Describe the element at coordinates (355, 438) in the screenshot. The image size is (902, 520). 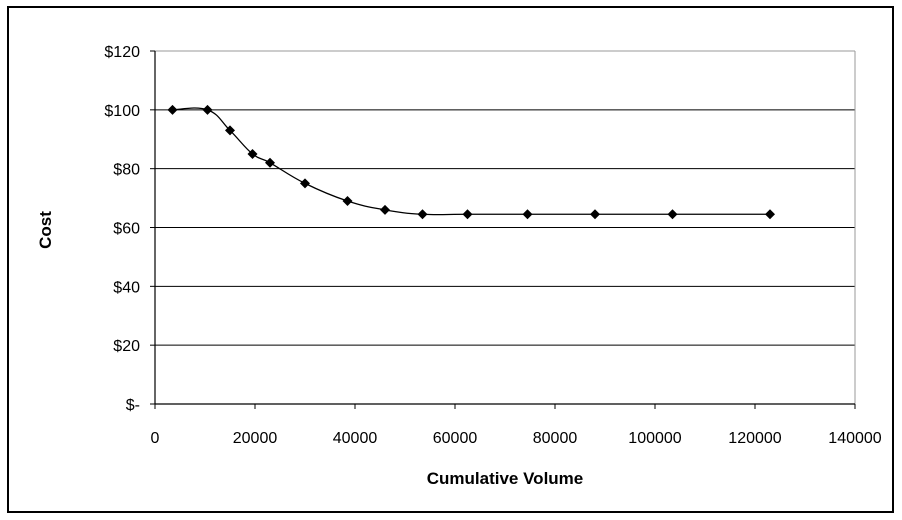
I see `x-tick-label: 40000` at that location.